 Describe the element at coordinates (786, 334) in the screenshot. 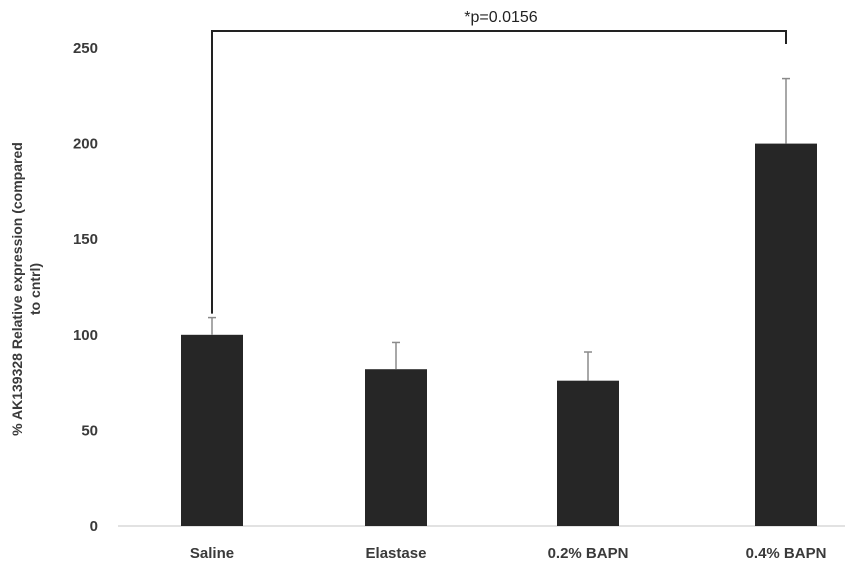

I see `bar-0-4-bapn` at that location.